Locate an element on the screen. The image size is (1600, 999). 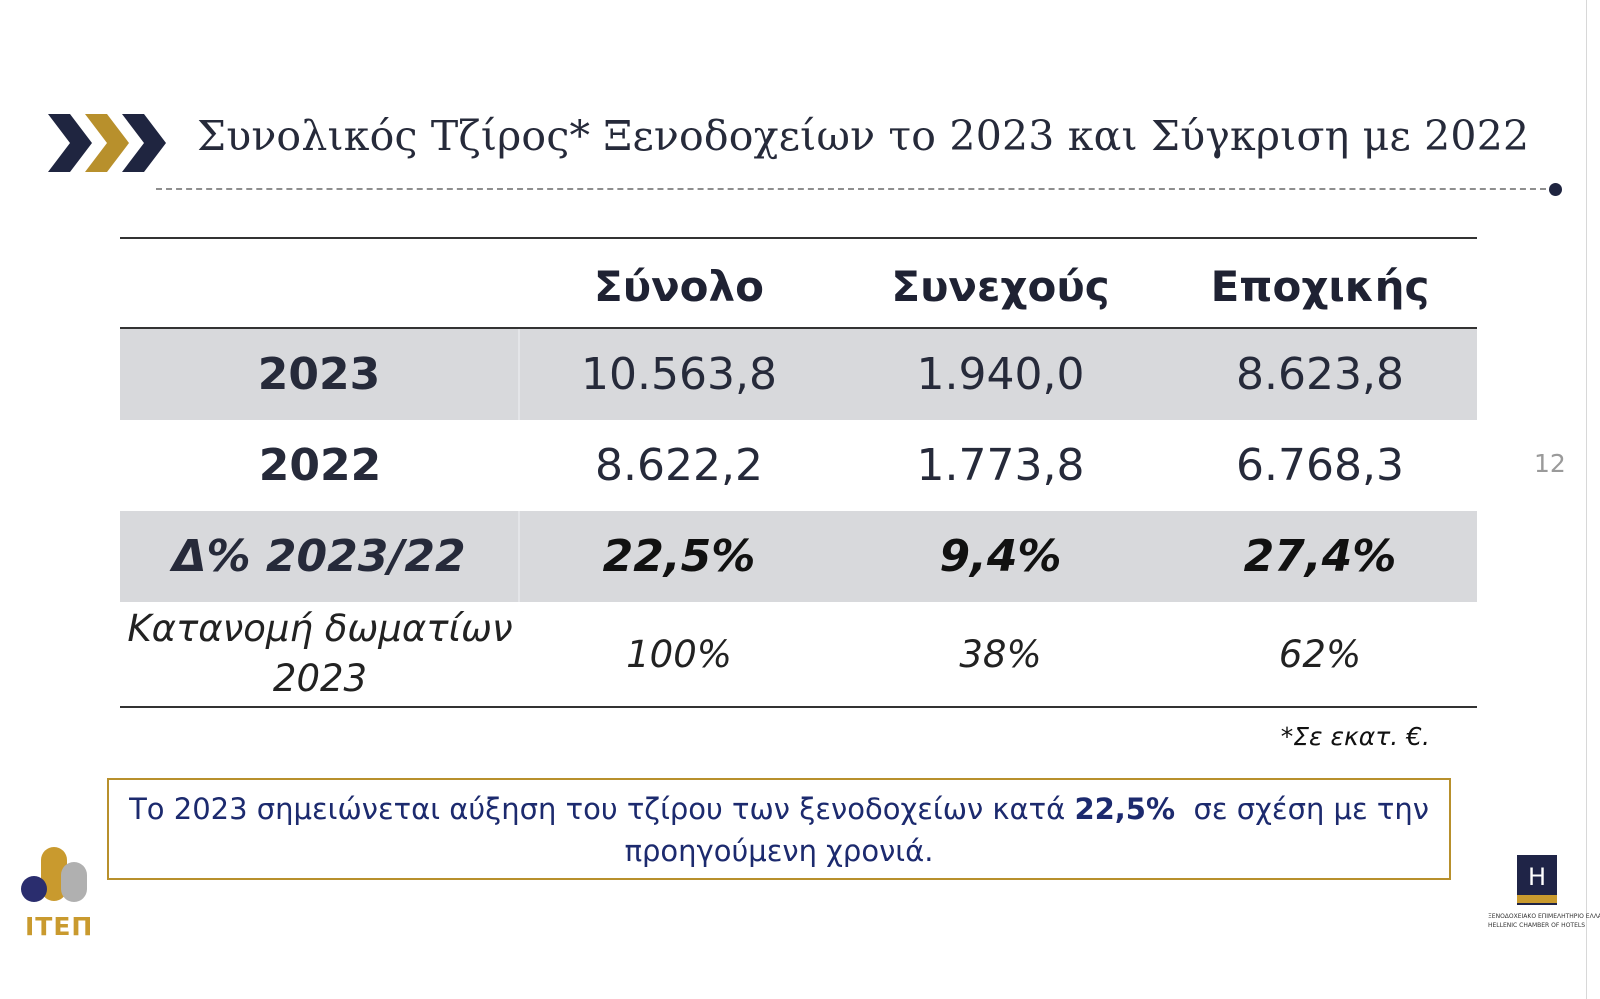
table-cell: 10.563,8 is located at coordinates (679, 374).